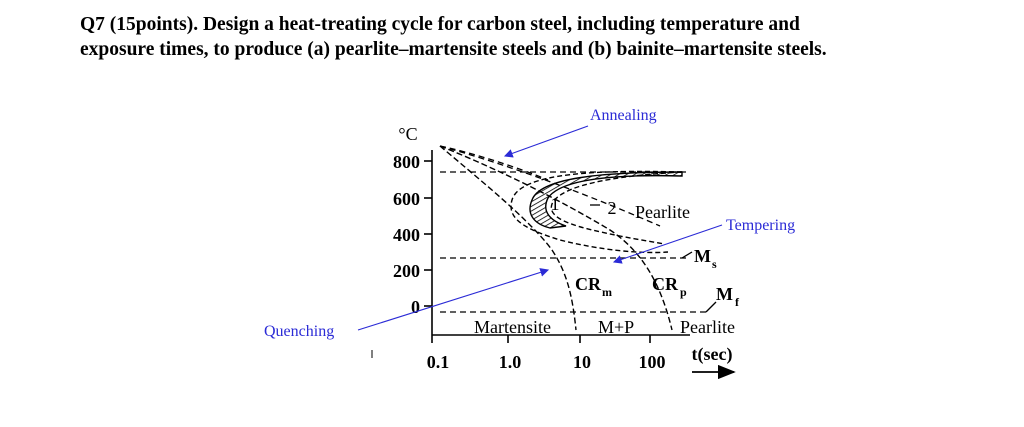  Describe the element at coordinates (712, 354) in the screenshot. I see `x-axis-label: t(sec)` at that location.